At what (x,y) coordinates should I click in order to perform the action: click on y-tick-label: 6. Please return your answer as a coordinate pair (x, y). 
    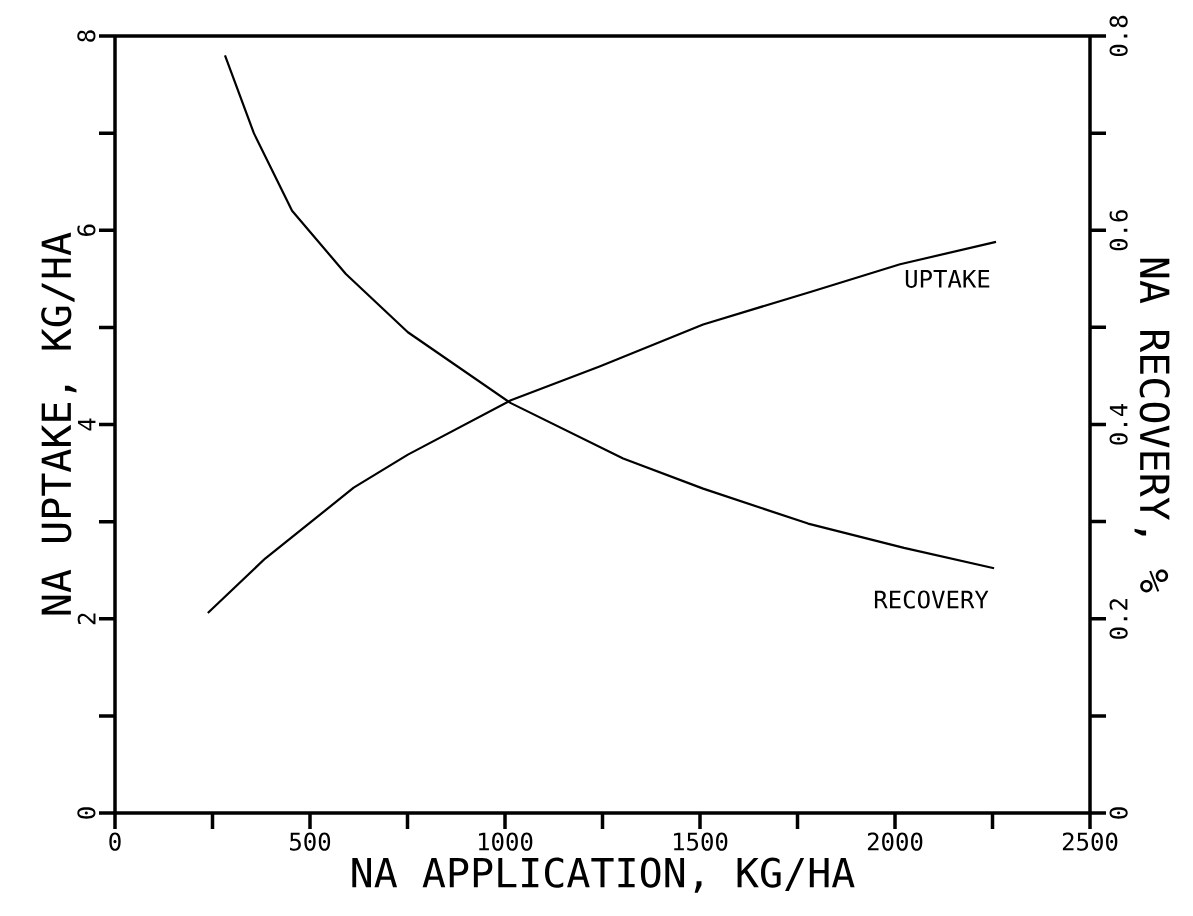
    Looking at the image, I should click on (86, 230).